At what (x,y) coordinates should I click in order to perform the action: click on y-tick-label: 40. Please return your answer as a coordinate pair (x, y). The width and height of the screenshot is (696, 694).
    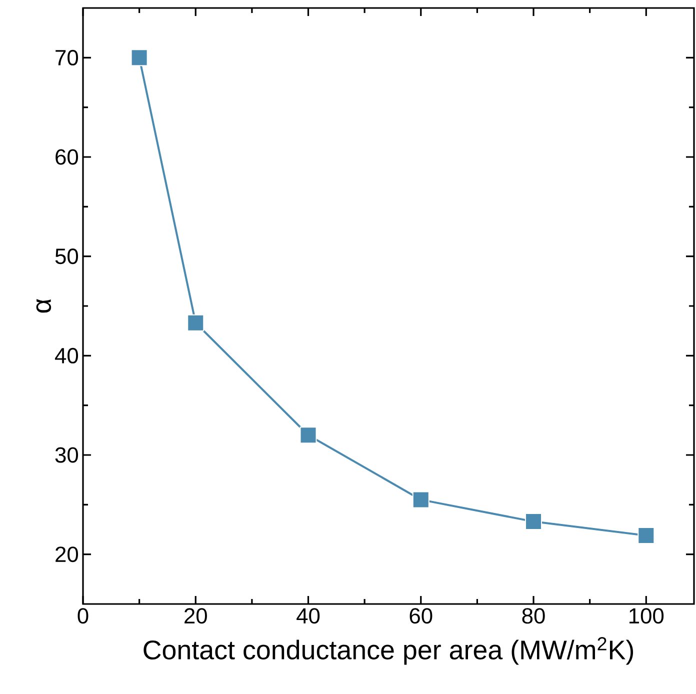
    Looking at the image, I should click on (66, 356).